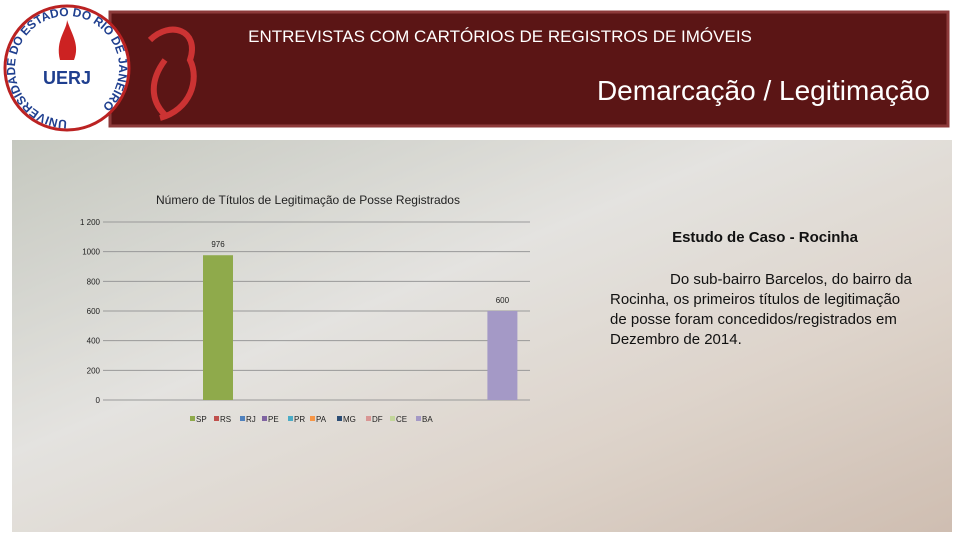 This screenshot has width=960, height=540. Describe the element at coordinates (218, 244) in the screenshot. I see `value-label: 976` at that location.